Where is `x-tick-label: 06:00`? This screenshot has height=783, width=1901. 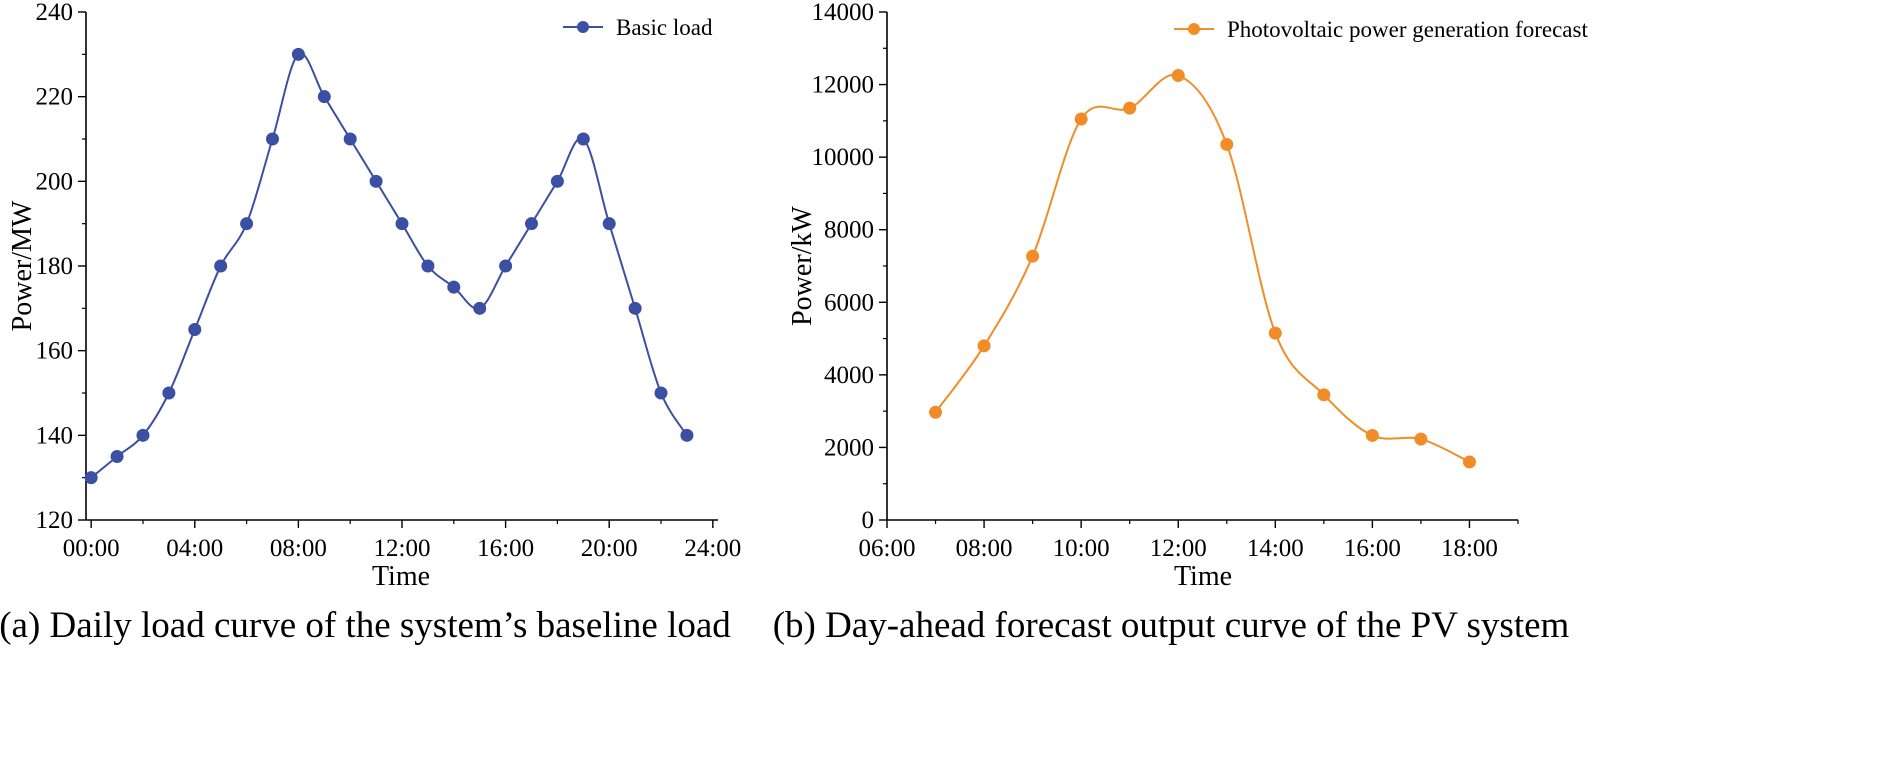
x-tick-label: 06:00 is located at coordinates (887, 548).